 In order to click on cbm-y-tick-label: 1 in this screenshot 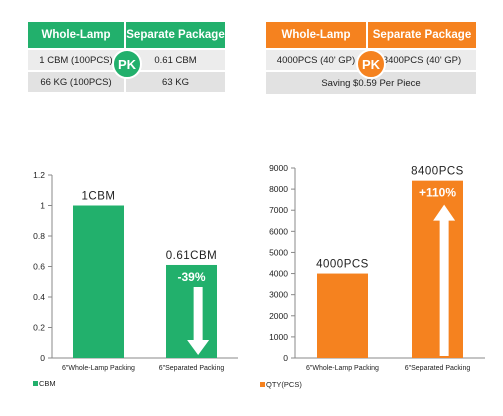, I will do `click(42, 206)`.